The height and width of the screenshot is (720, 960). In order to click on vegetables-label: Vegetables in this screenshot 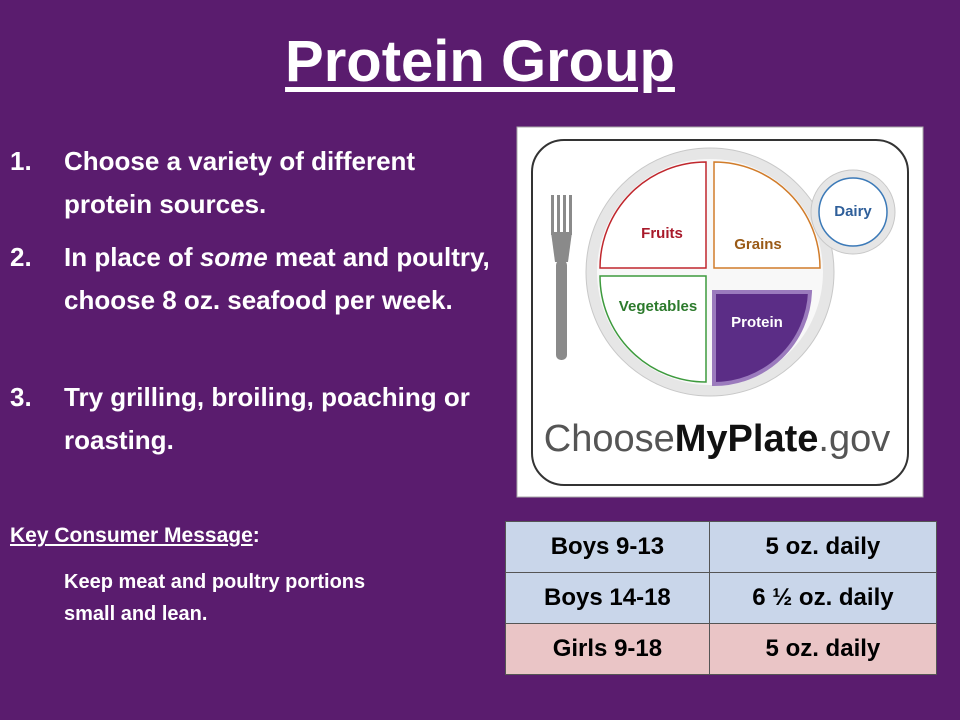, I will do `click(658, 306)`.